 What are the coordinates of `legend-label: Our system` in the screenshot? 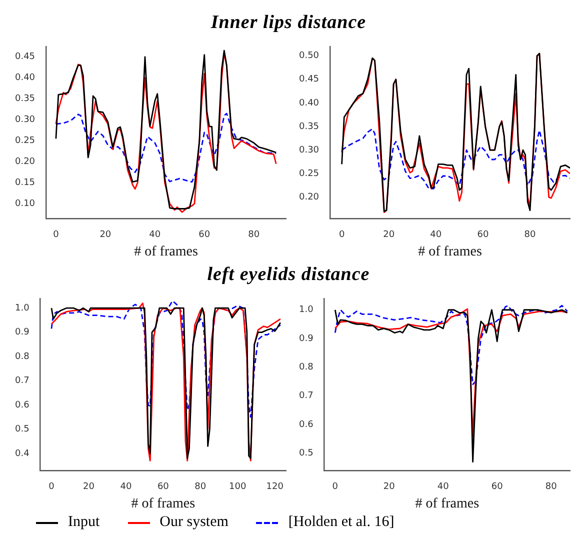 It's located at (194, 522).